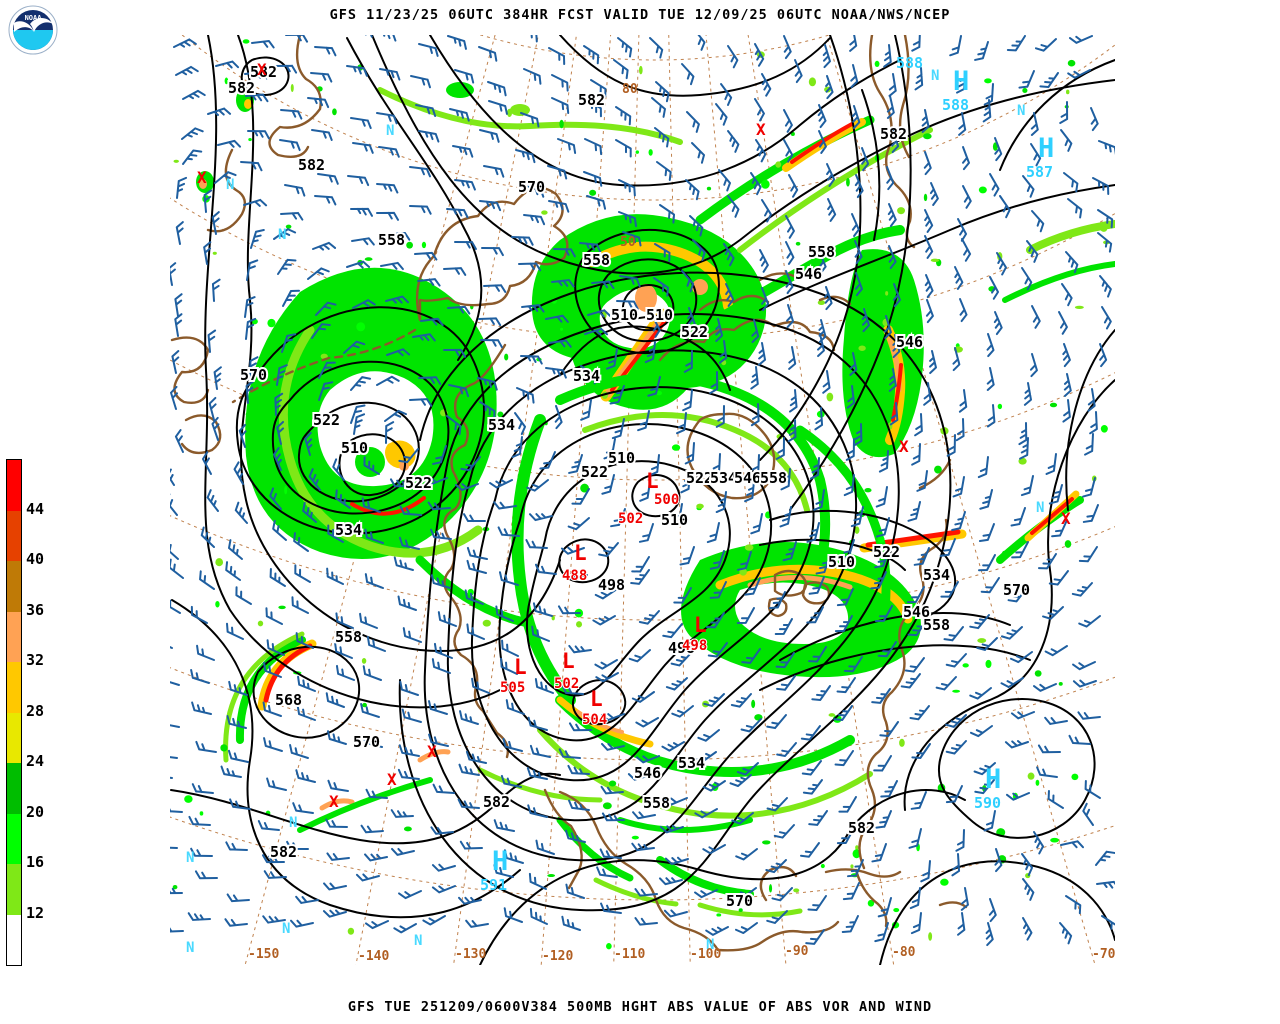 Image resolution: width=1280 pixels, height=1024 pixels. What do you see at coordinates (666, 500) in the screenshot?
I see `low-center-value: 500` at bounding box center [666, 500].